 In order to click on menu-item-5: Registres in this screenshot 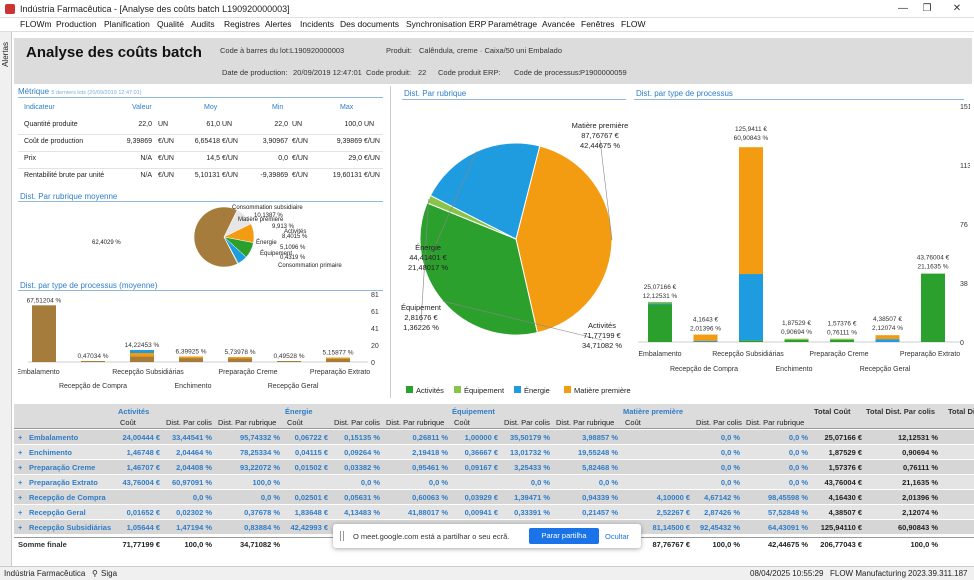, I will do `click(242, 24)`.